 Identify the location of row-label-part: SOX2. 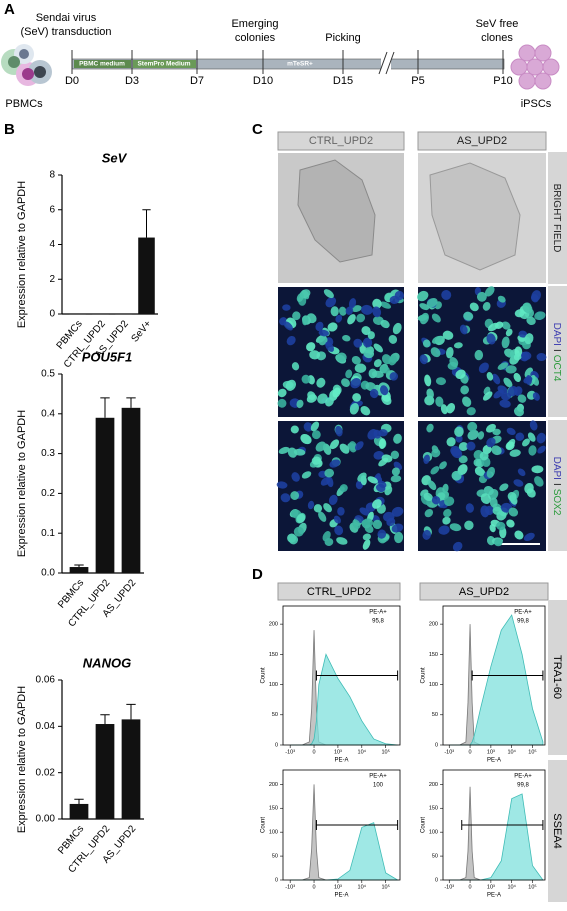
(556, 502).